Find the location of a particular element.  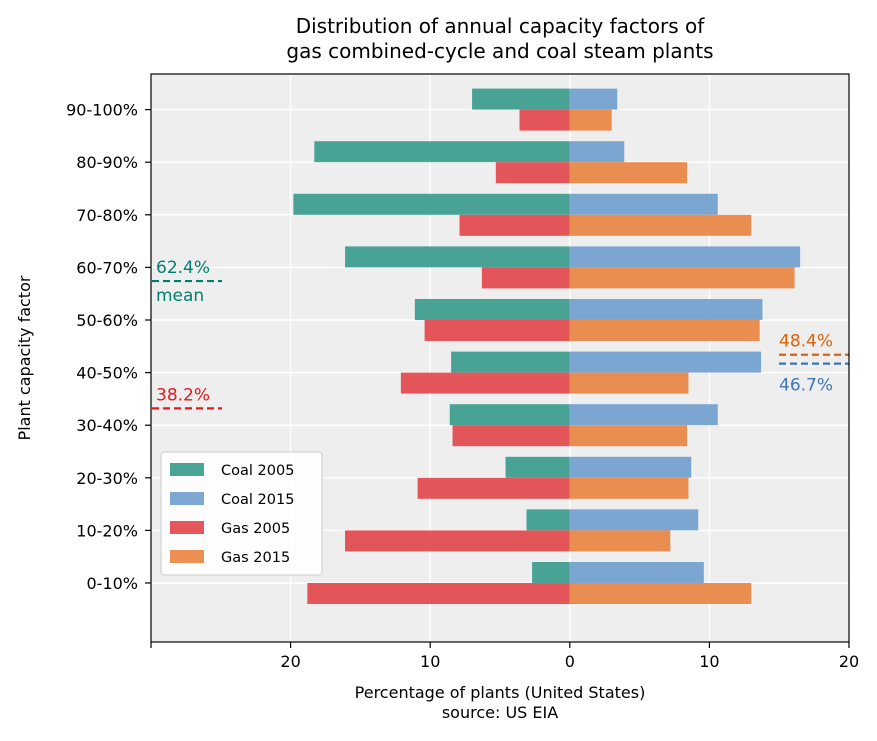

mean-label-gas-2005: 38.2% is located at coordinates (183, 395).